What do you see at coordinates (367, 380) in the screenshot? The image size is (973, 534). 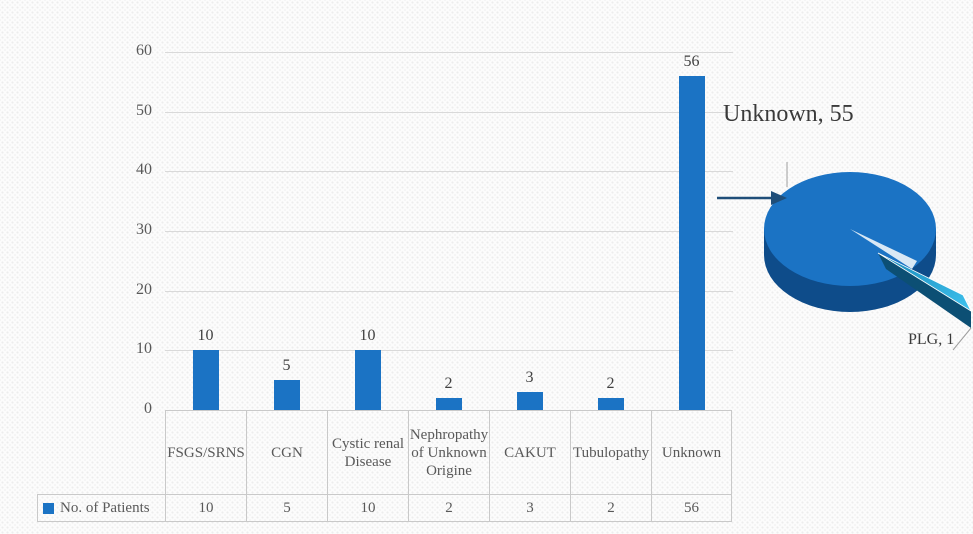 I see `bar-cystic-renal-disease` at bounding box center [367, 380].